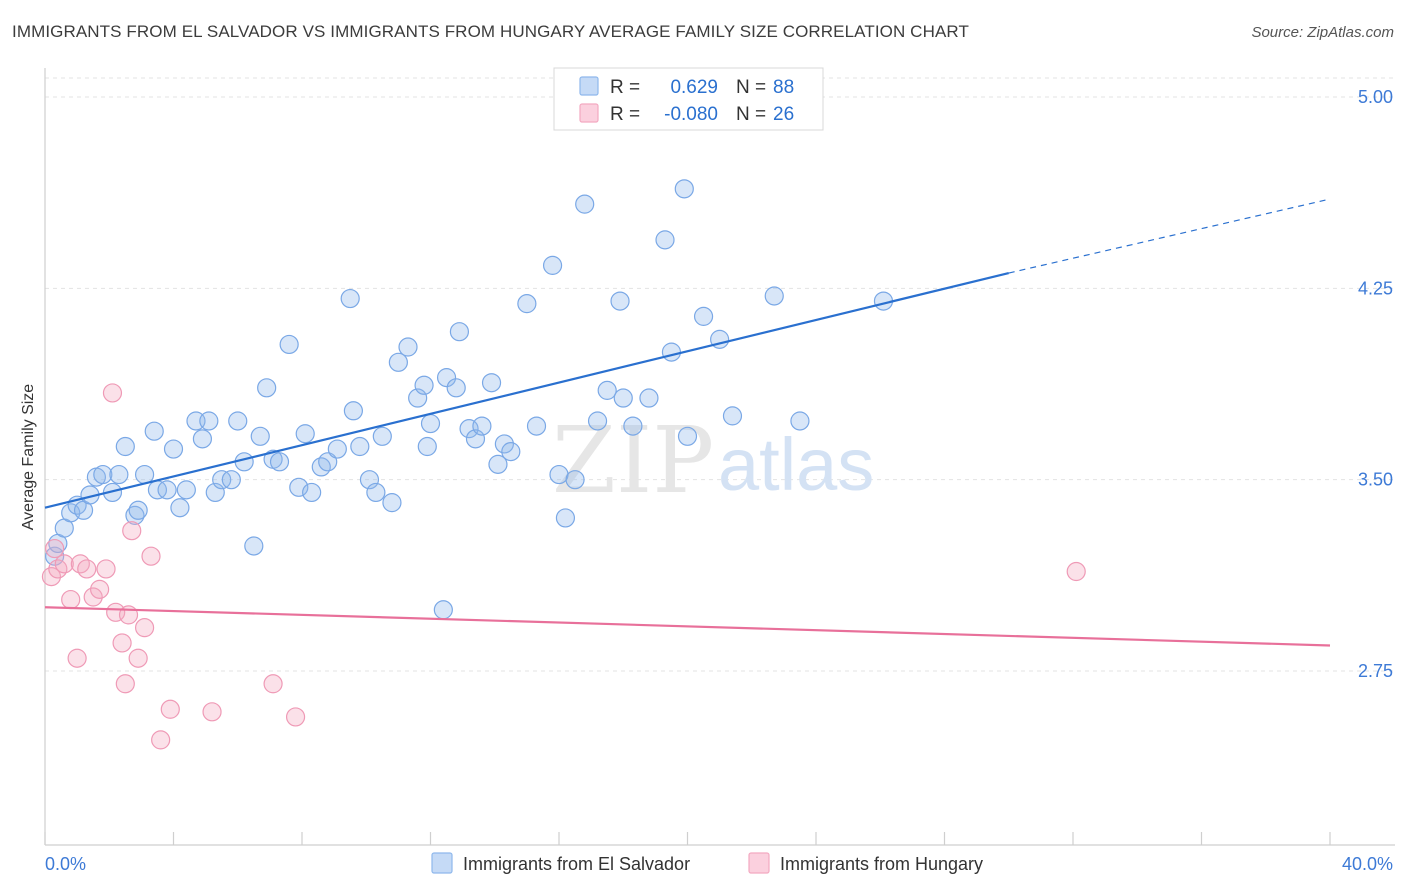 The height and width of the screenshot is (892, 1406). Describe the element at coordinates (687, 838) in the screenshot. I see `x-axis-ticks` at that location.